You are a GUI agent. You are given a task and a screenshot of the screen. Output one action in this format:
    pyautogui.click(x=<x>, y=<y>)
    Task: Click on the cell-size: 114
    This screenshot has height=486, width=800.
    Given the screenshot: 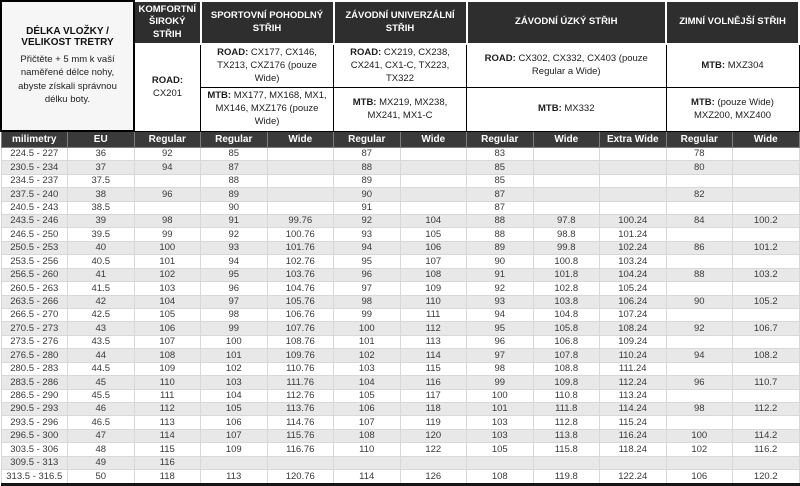 What is the action you would take?
    pyautogui.click(x=167, y=436)
    